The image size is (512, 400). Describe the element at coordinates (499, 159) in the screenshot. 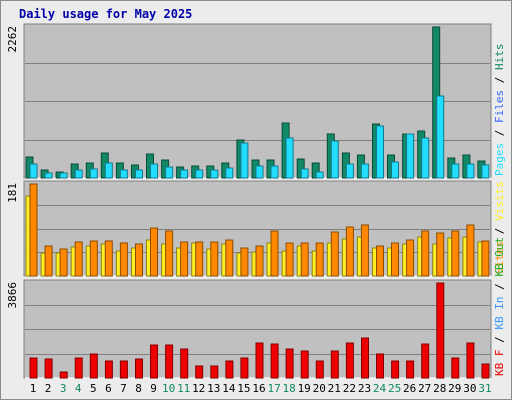

I see `side-legend-part: Pages` at that location.